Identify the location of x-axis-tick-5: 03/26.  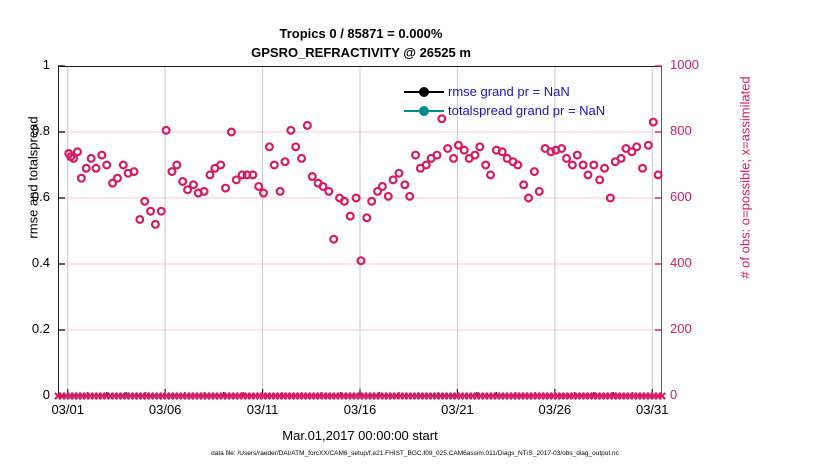
(555, 409).